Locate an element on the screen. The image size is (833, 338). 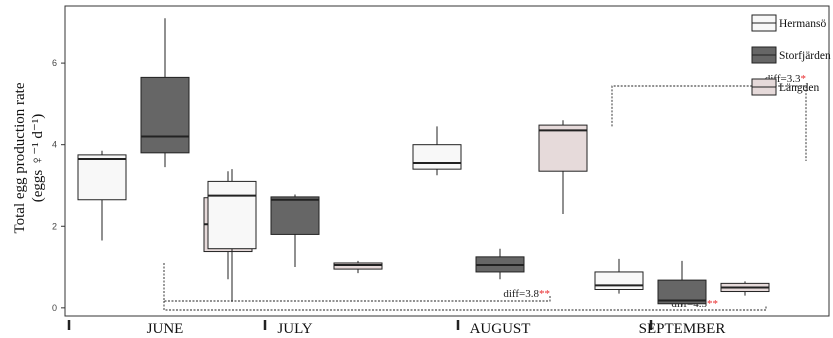
legend-item: Storfjärden is located at coordinates (791, 55).